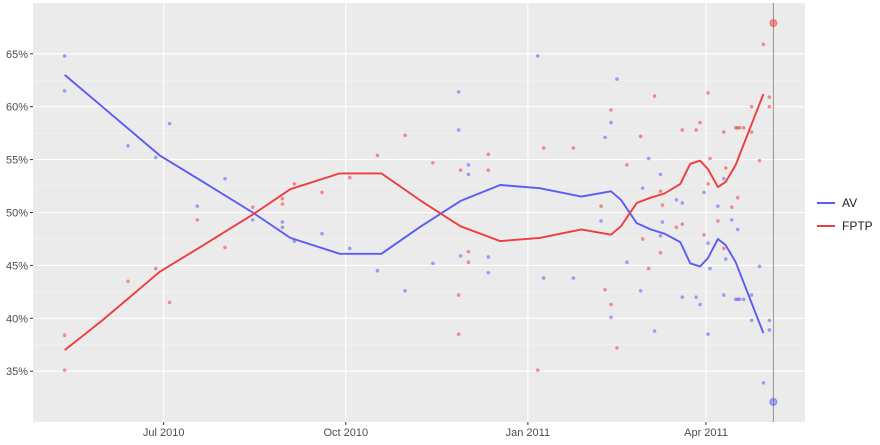 This screenshot has height=445, width=880. What do you see at coordinates (706, 433) in the screenshot?
I see `x-tick-label: Apr 2011` at bounding box center [706, 433].